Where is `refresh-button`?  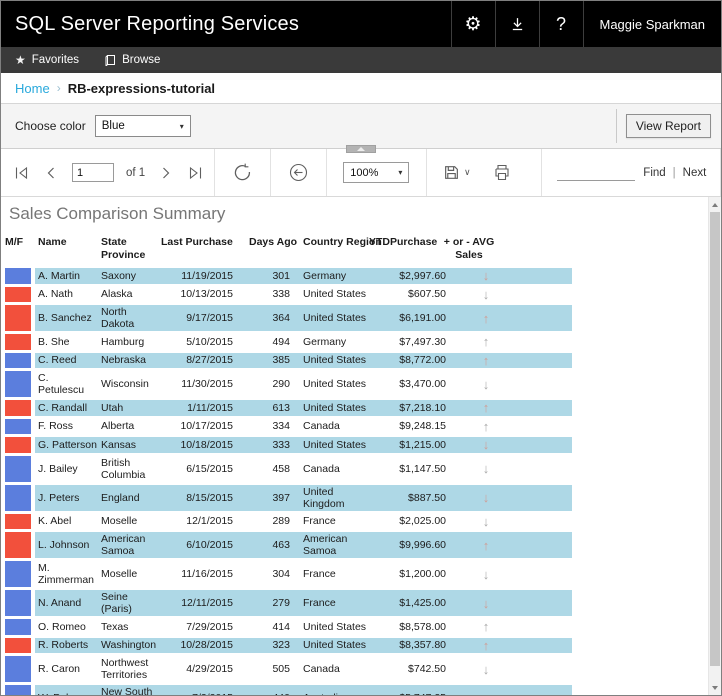
refresh-button is located at coordinates (242, 172).